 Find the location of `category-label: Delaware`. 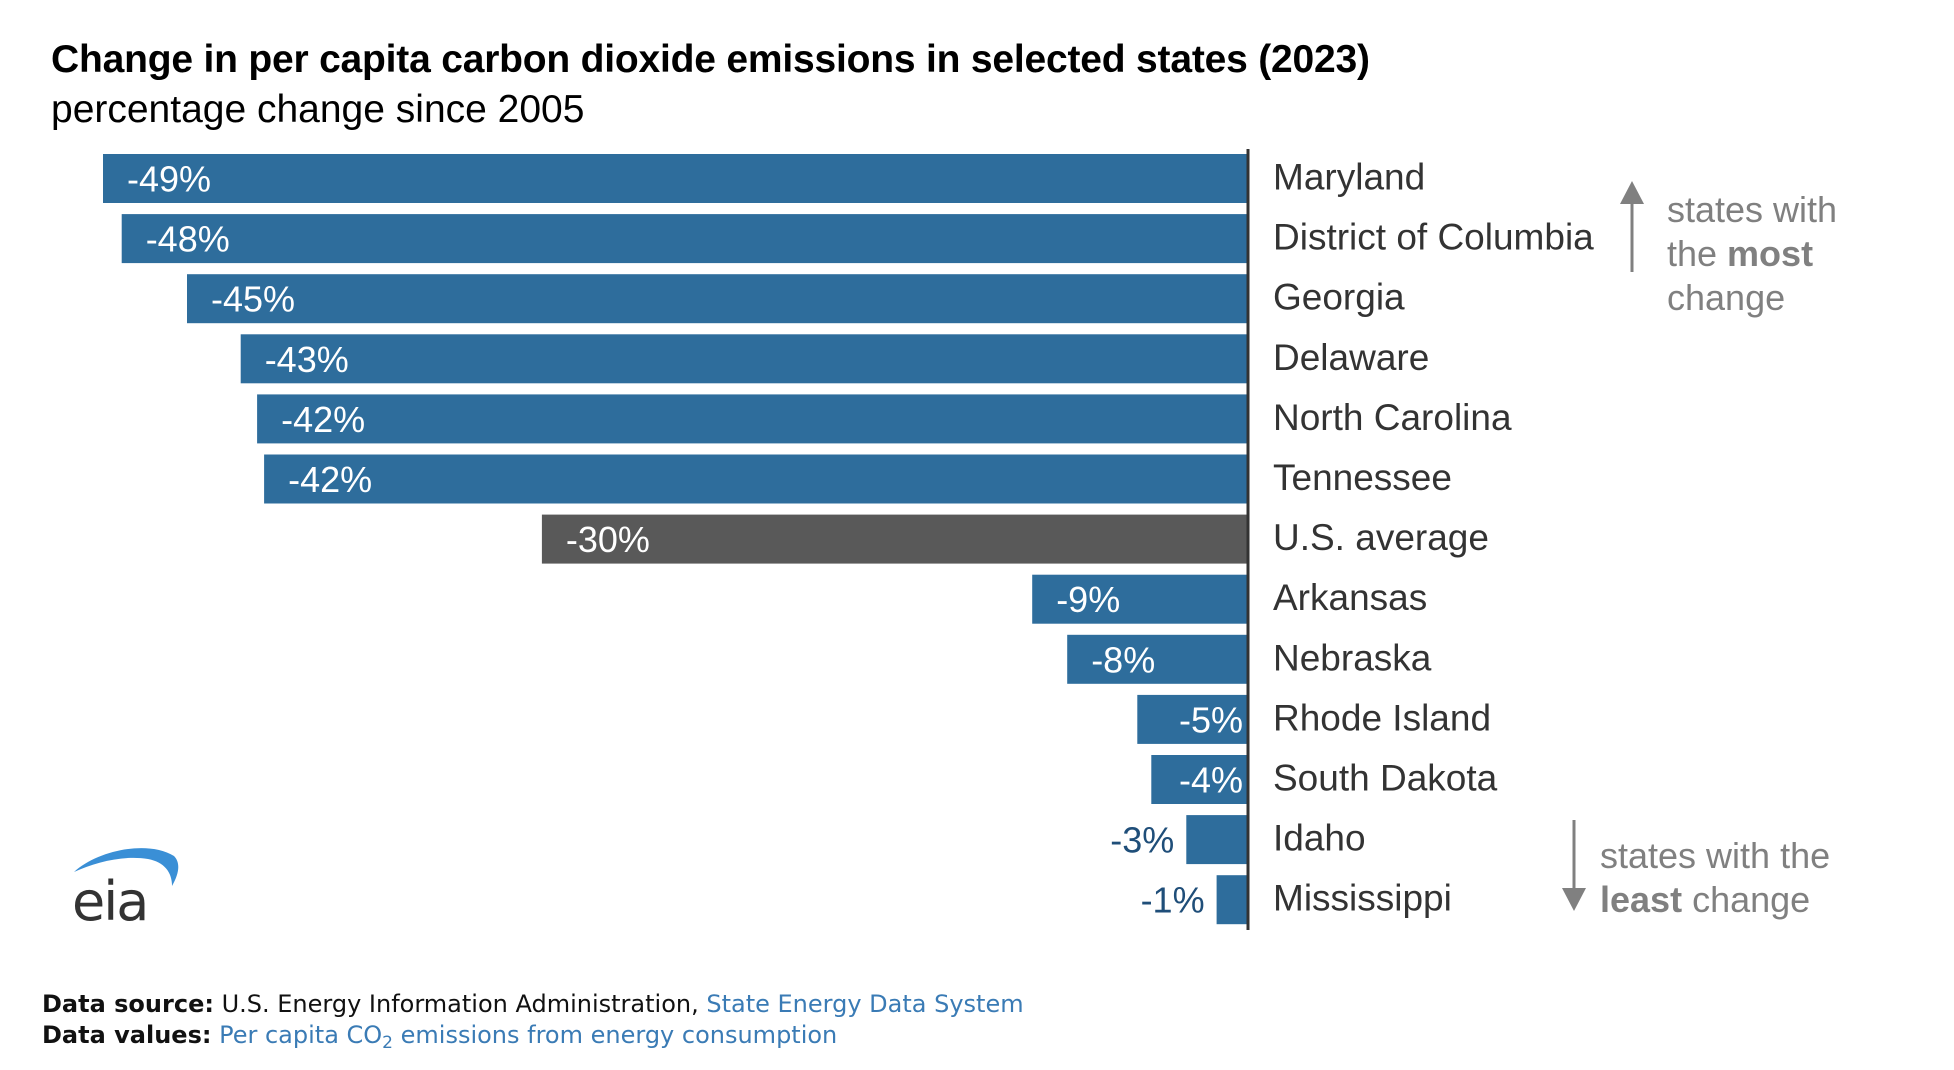

category-label: Delaware is located at coordinates (1351, 357).